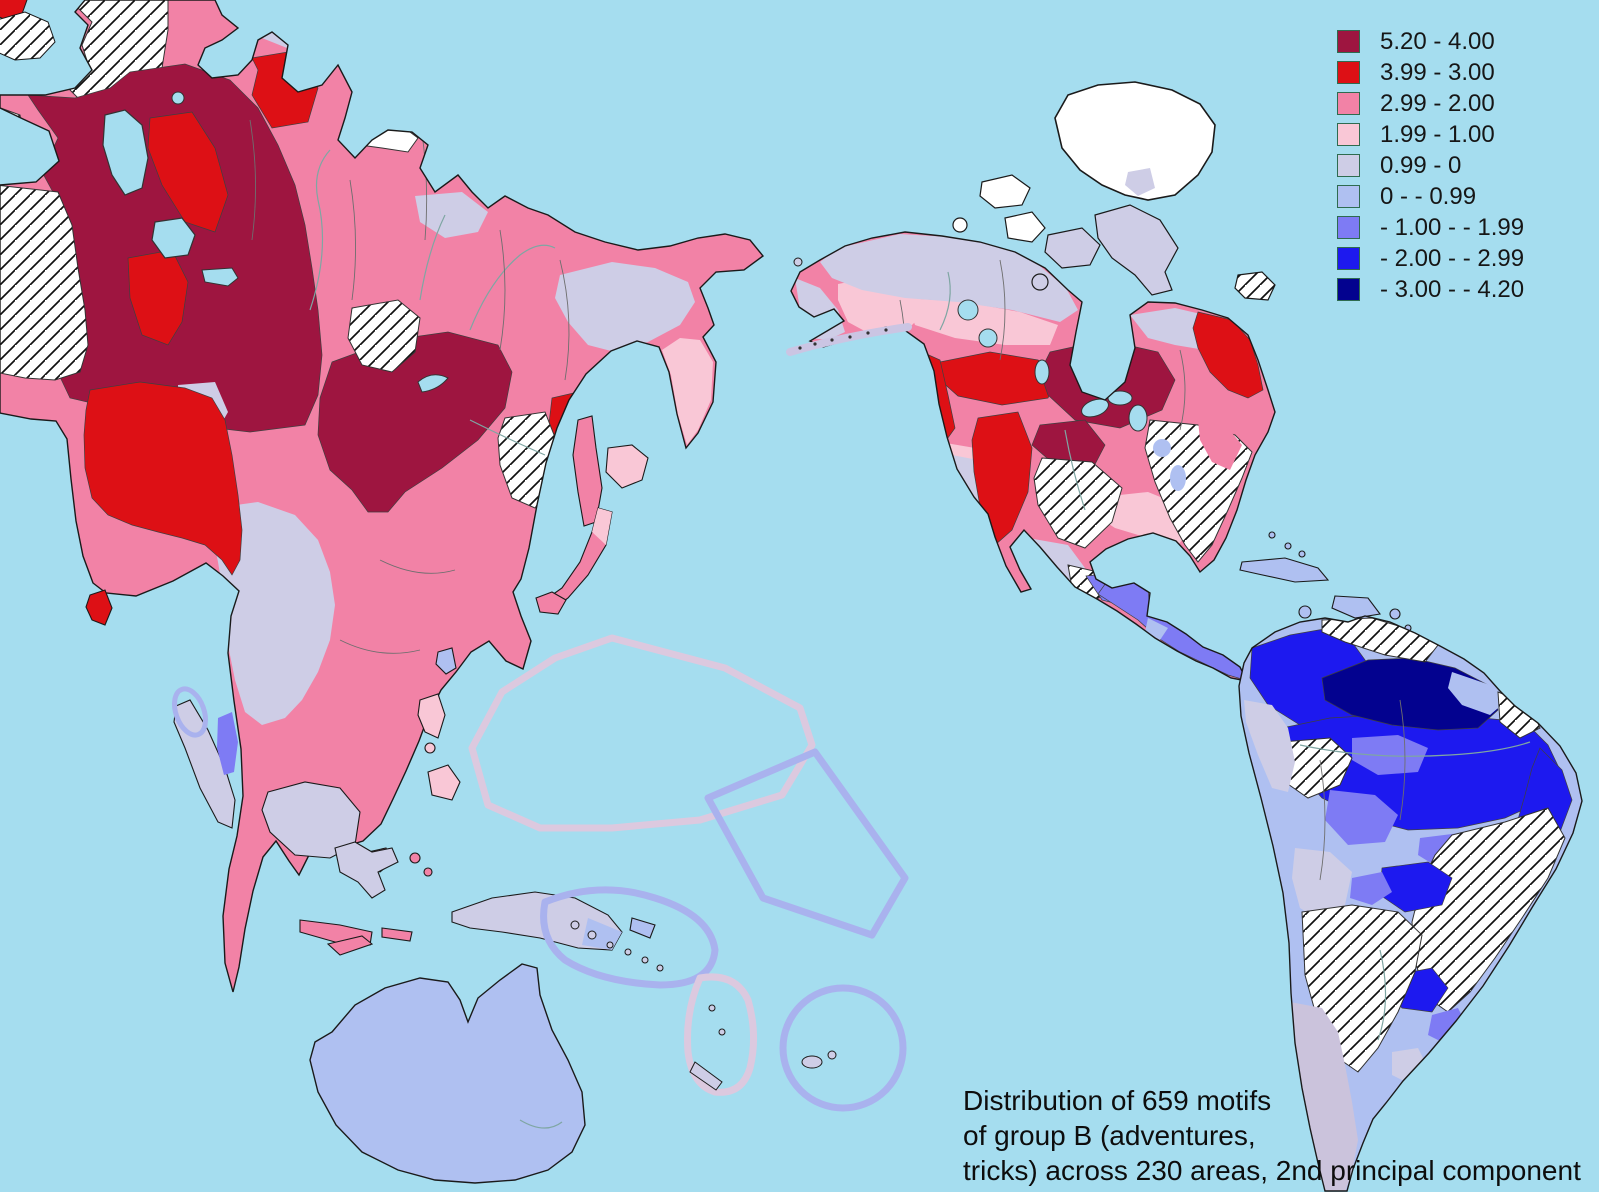 This screenshot has height=1192, width=1599. Describe the element at coordinates (188, 172) in the screenshot. I see `region-volga-red` at that location.